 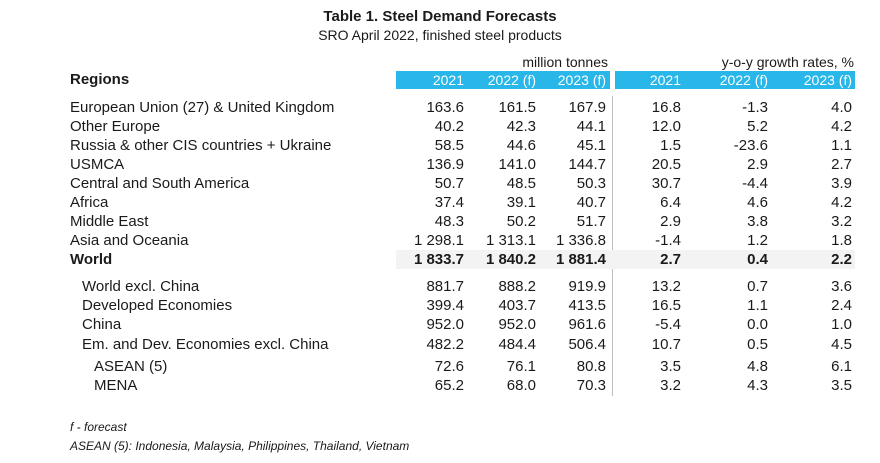 What do you see at coordinates (757, 202) in the screenshot?
I see `row-value: 4.6` at bounding box center [757, 202].